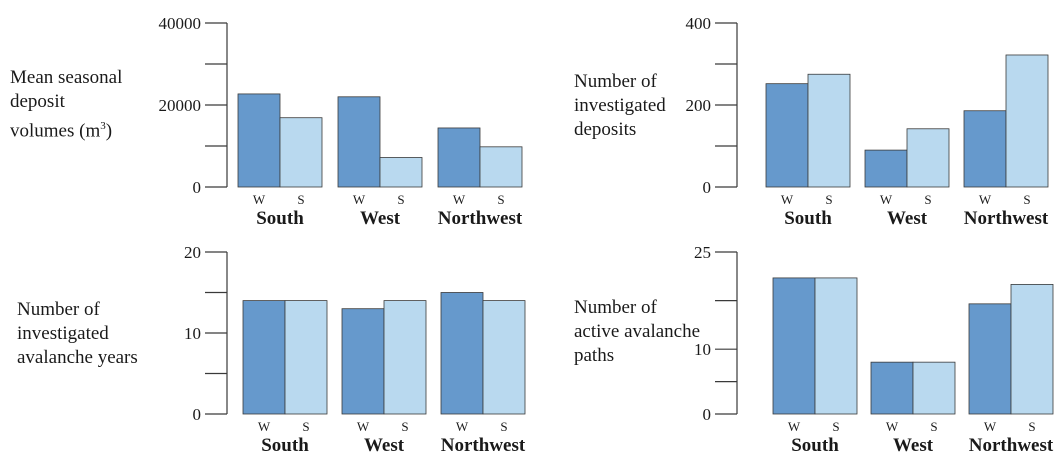 This screenshot has width=1059, height=454. I want to click on panel-4-group-label: Northwest, so click(1011, 444).